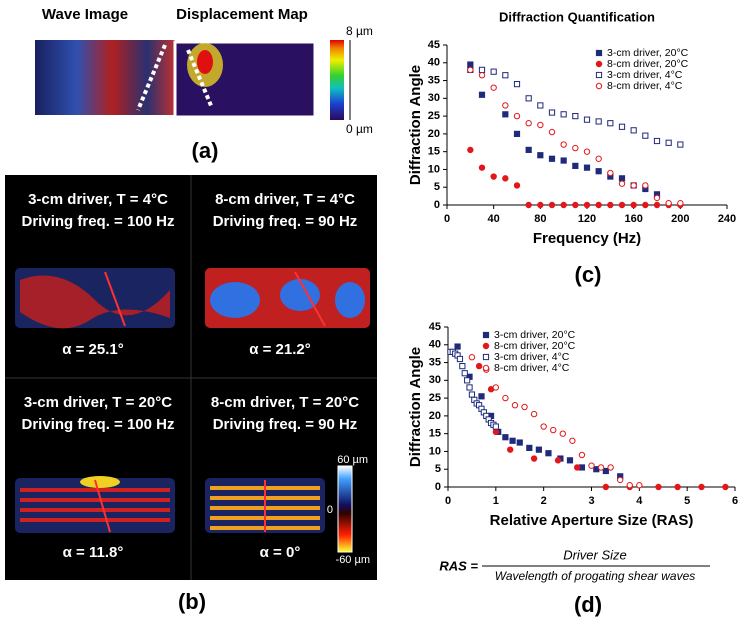 The image size is (750, 627). I want to click on frequency-label: Driving freq. = 90 Hz, so click(285, 221).